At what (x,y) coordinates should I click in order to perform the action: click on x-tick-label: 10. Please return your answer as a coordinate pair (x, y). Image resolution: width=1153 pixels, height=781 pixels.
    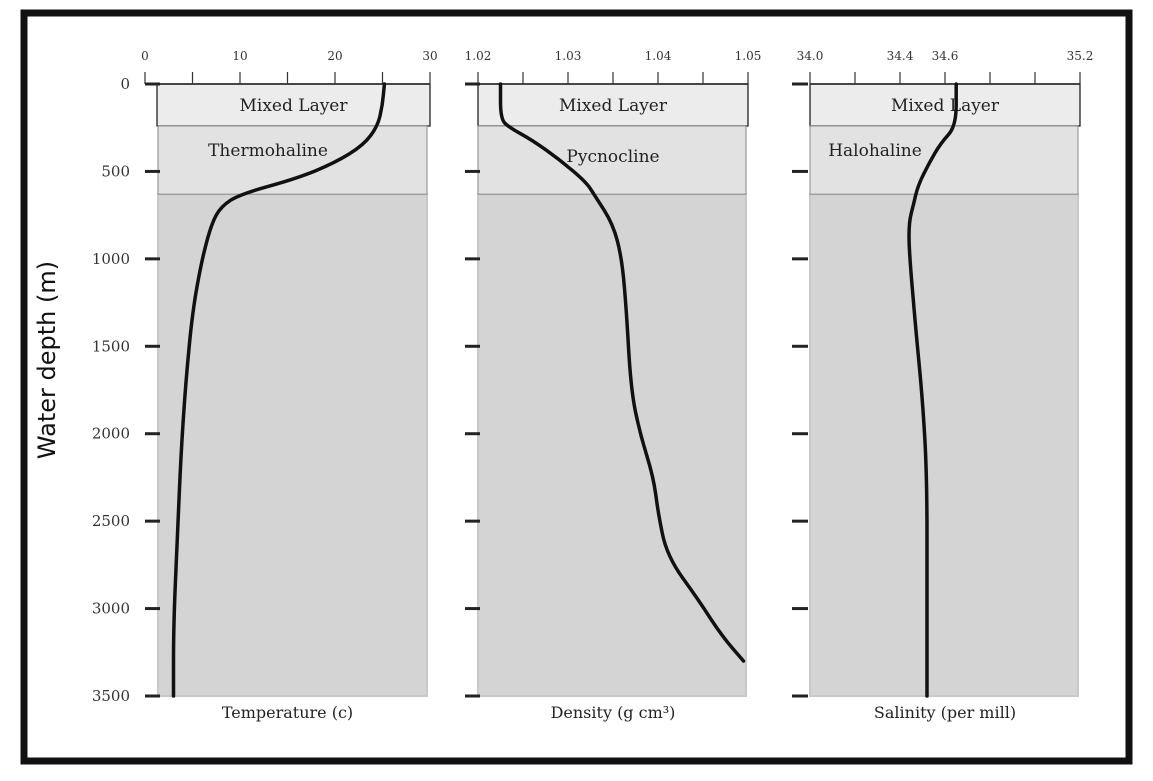
    Looking at the image, I should click on (239, 56).